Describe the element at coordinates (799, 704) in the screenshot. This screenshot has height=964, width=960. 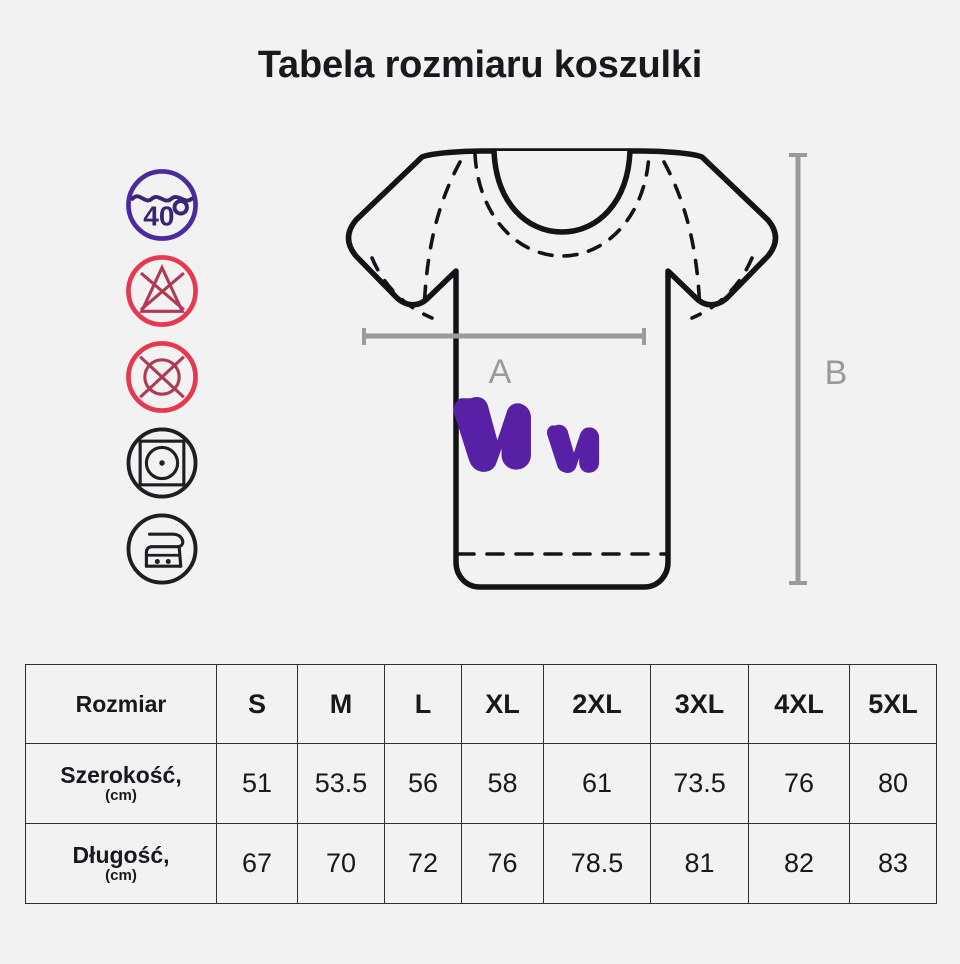
I see `header-size-4xl: 4XL` at that location.